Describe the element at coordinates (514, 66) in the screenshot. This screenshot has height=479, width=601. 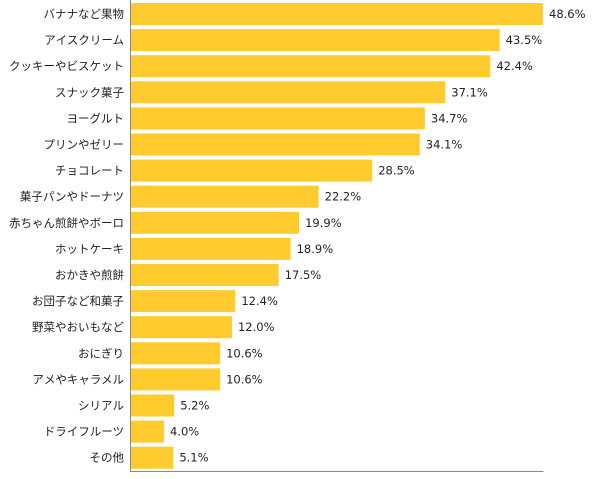
I see `value-label: 42.4%` at that location.